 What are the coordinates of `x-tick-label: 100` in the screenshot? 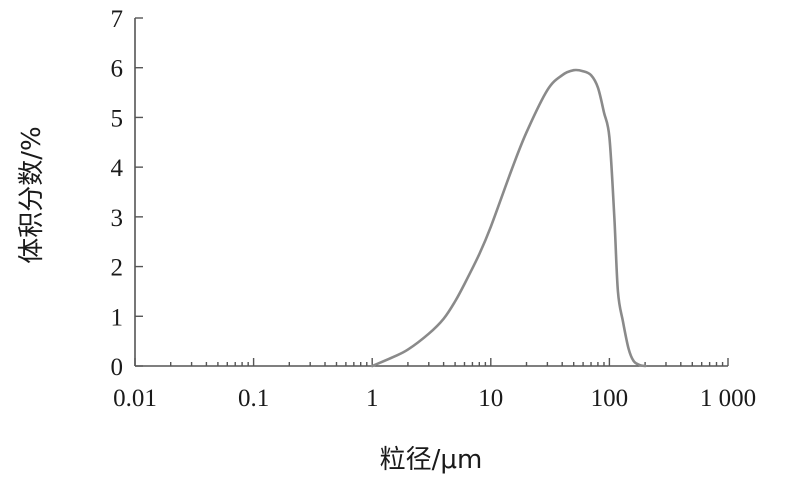 It's located at (610, 398).